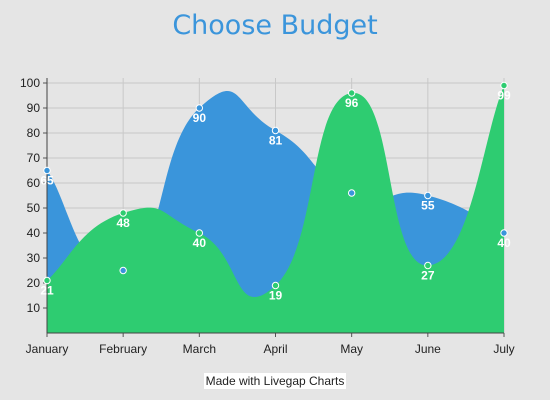 Image resolution: width=550 pixels, height=400 pixels. I want to click on x-tick-label: July, so click(503, 349).